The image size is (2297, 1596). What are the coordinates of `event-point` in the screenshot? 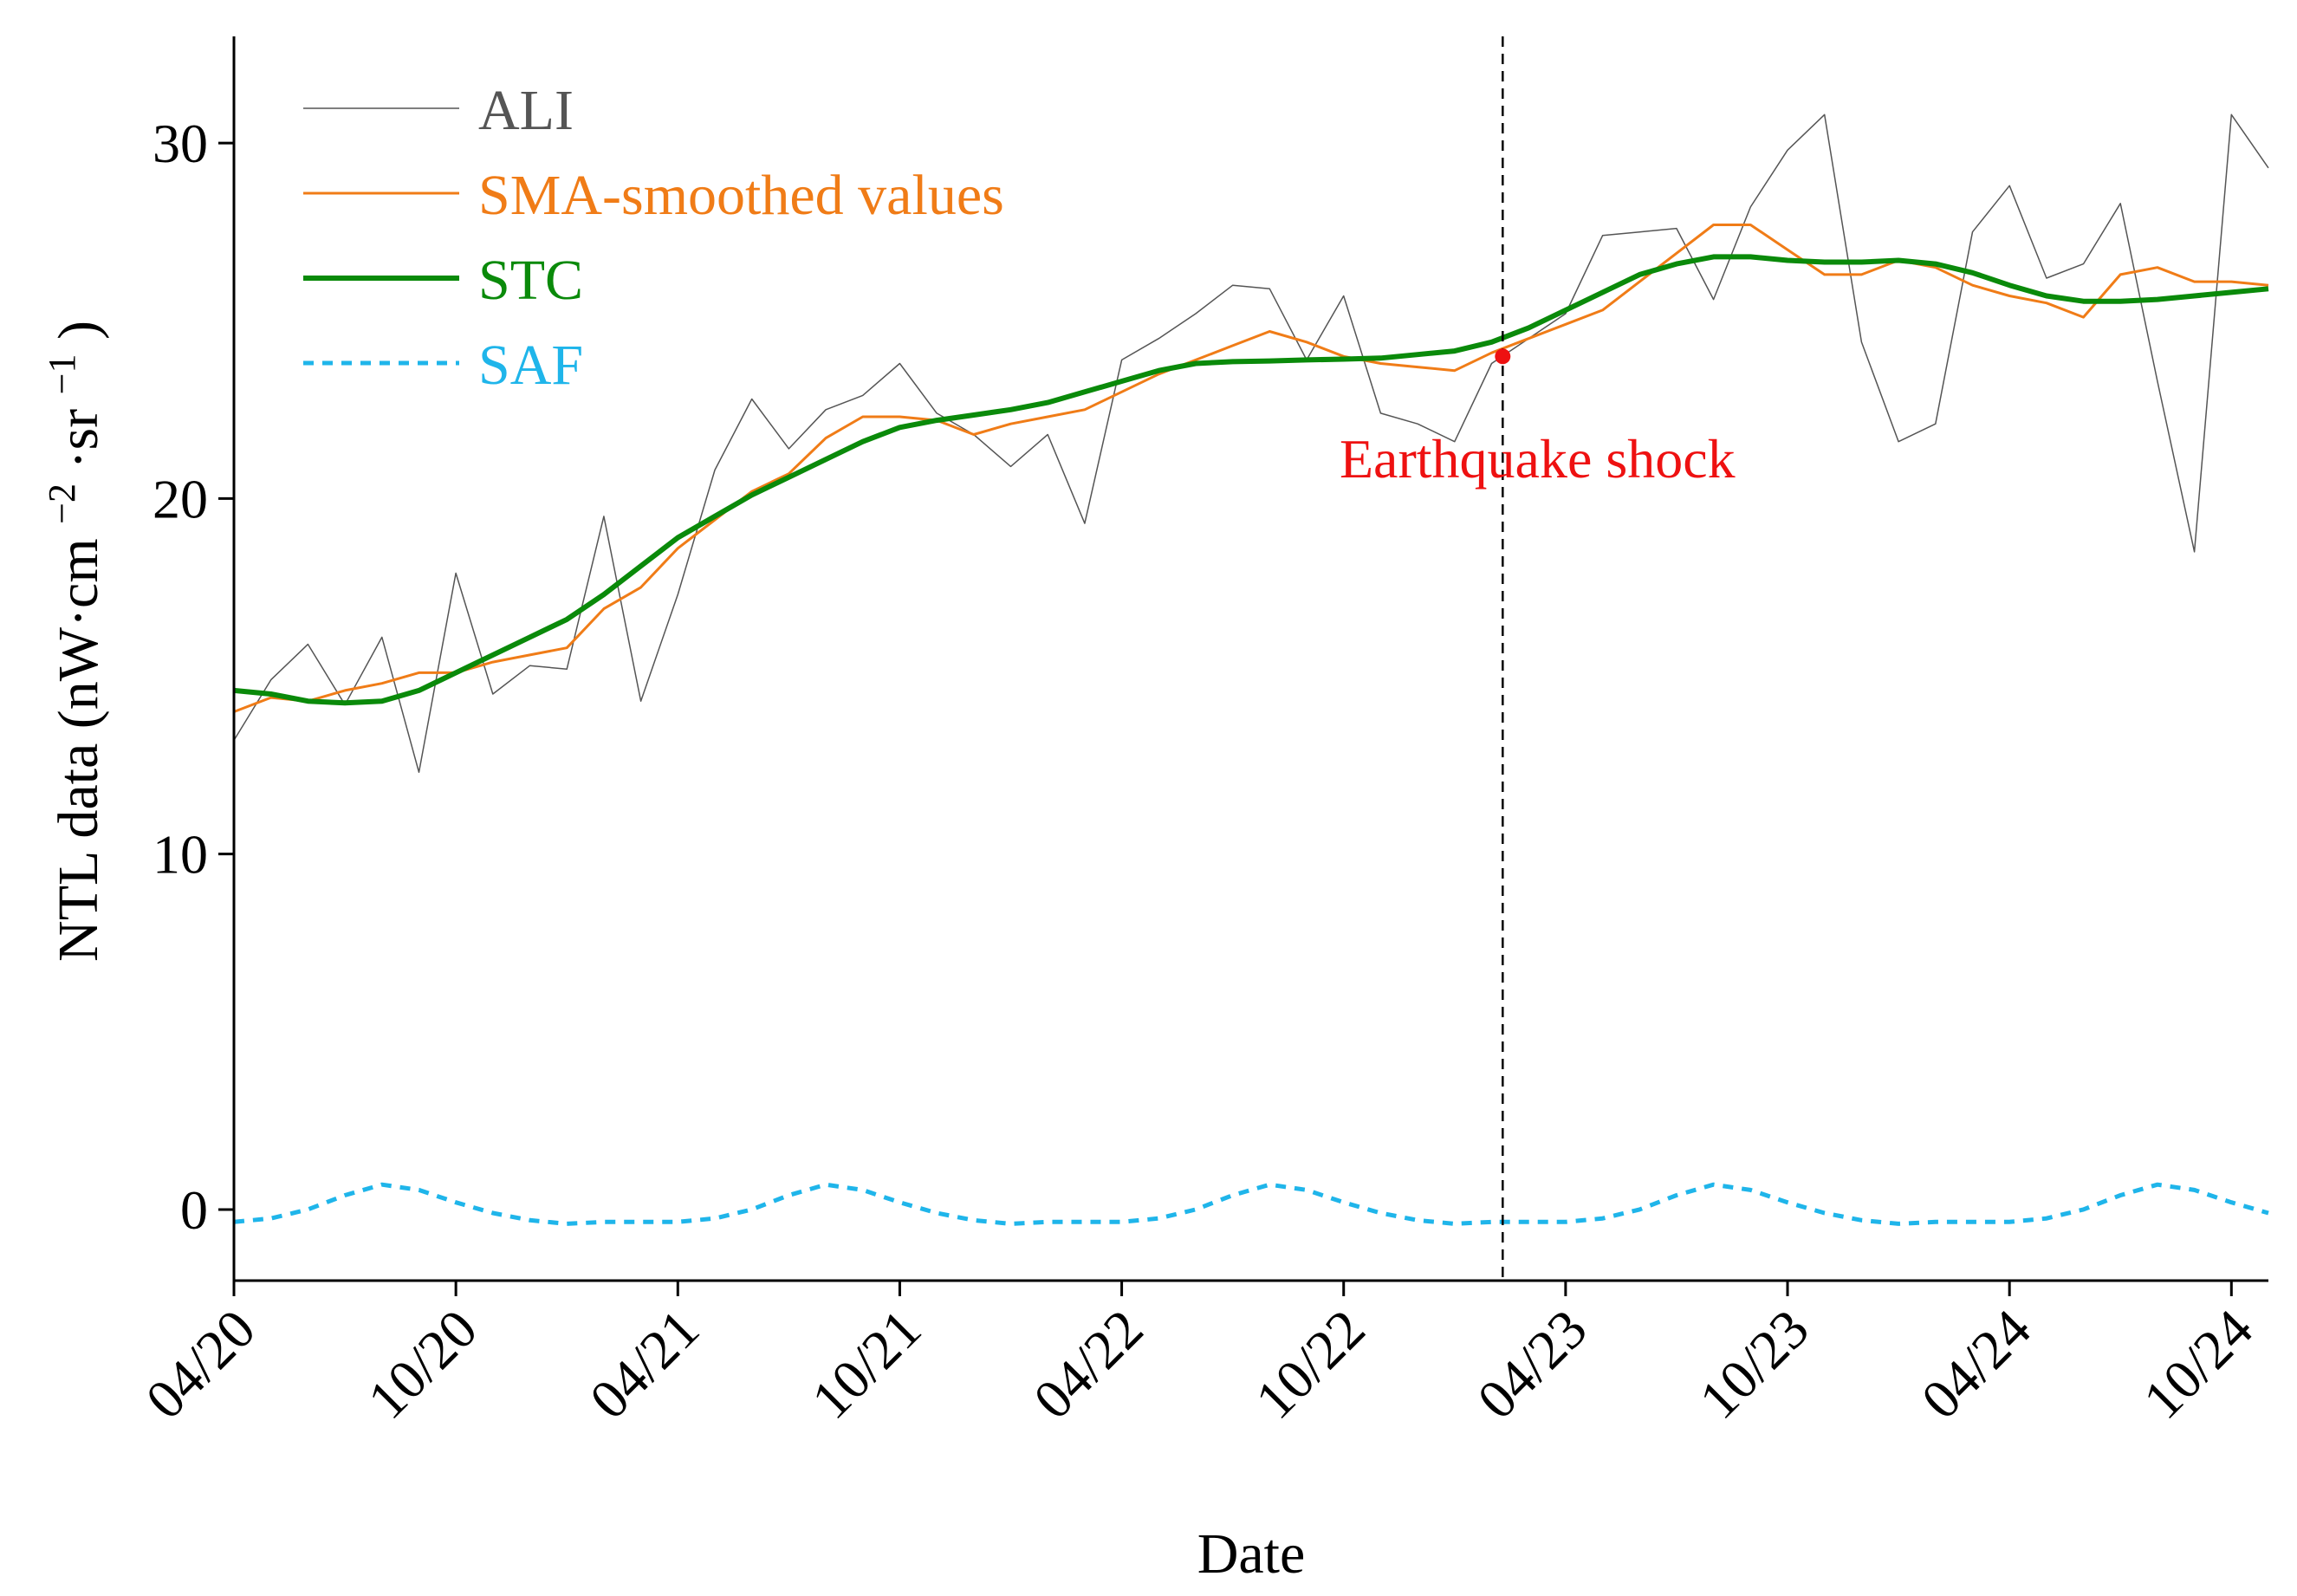 It's located at (1503, 356).